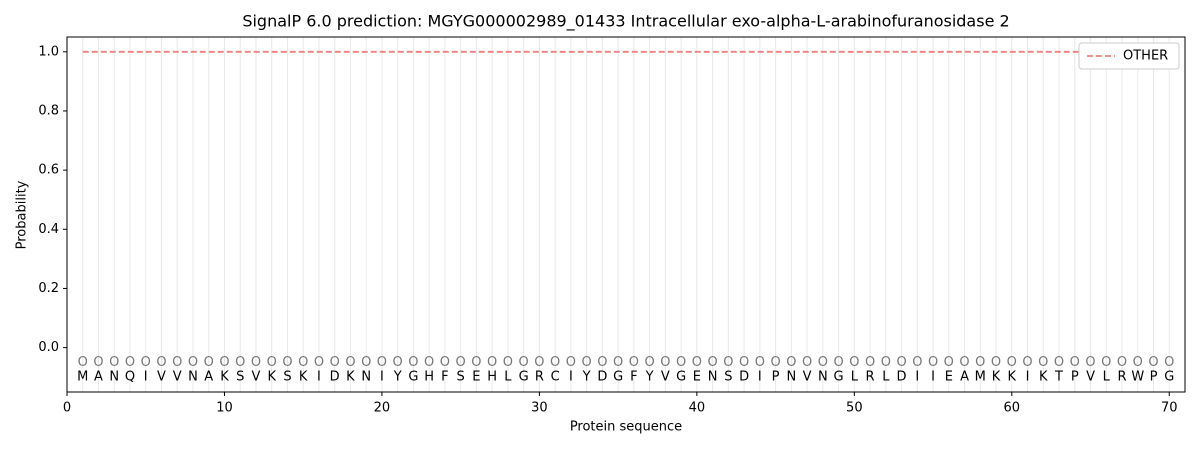 The width and height of the screenshot is (1200, 450). I want to click on x-tick-label: 40, so click(697, 408).